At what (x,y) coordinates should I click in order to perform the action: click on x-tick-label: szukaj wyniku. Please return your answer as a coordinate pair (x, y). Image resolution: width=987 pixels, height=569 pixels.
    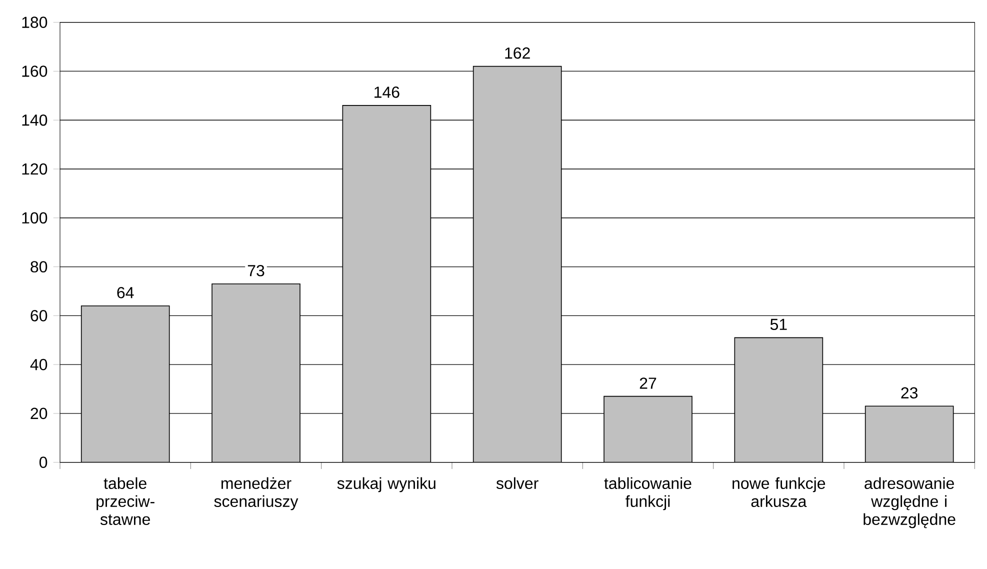
    Looking at the image, I should click on (386, 484).